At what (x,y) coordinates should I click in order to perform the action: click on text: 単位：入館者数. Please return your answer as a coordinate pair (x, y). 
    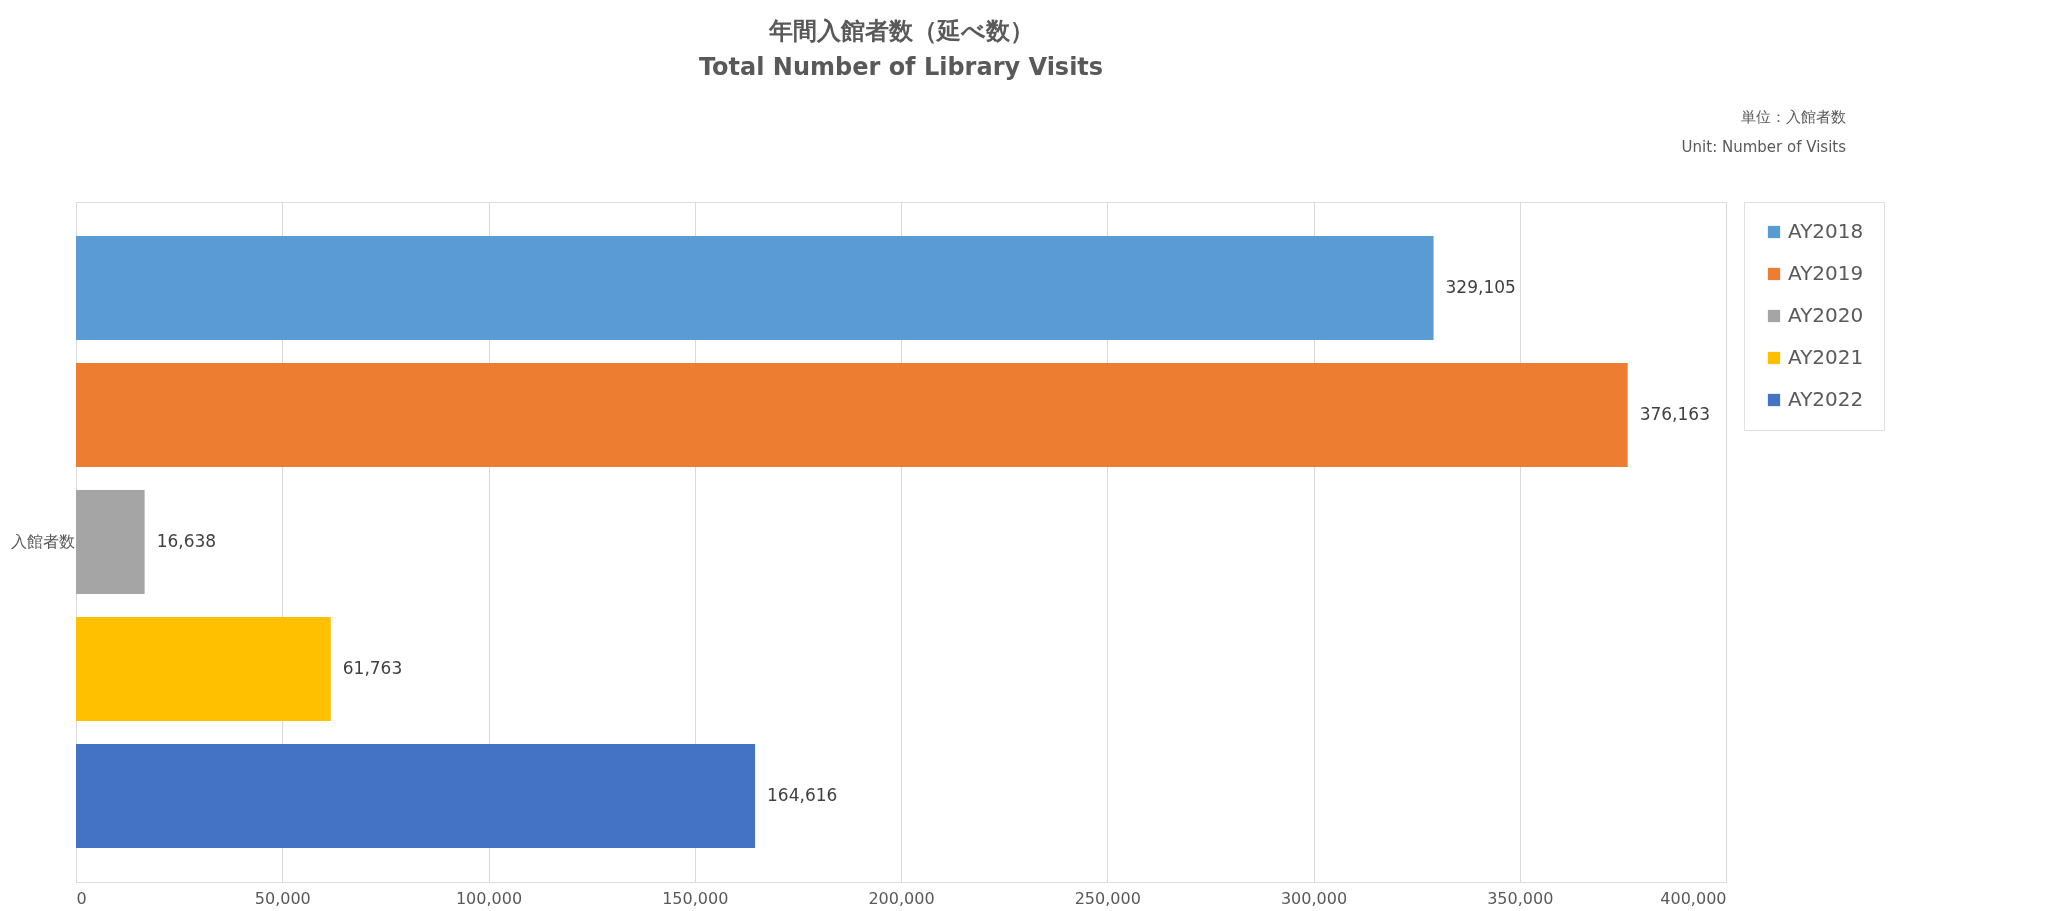
    Looking at the image, I should click on (1793, 117).